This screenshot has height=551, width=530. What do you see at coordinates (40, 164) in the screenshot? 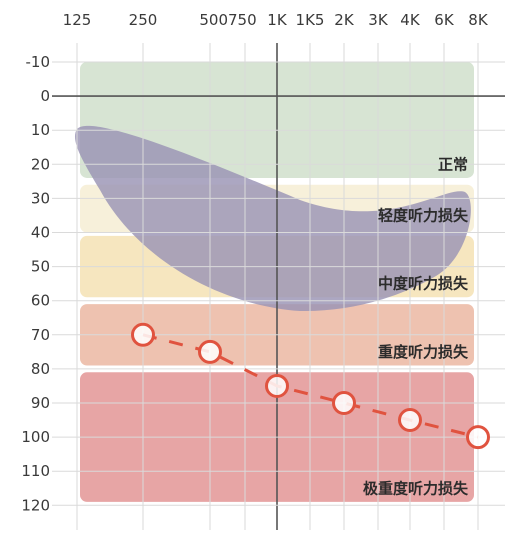
I see `y-tick-label: 20` at bounding box center [40, 164].